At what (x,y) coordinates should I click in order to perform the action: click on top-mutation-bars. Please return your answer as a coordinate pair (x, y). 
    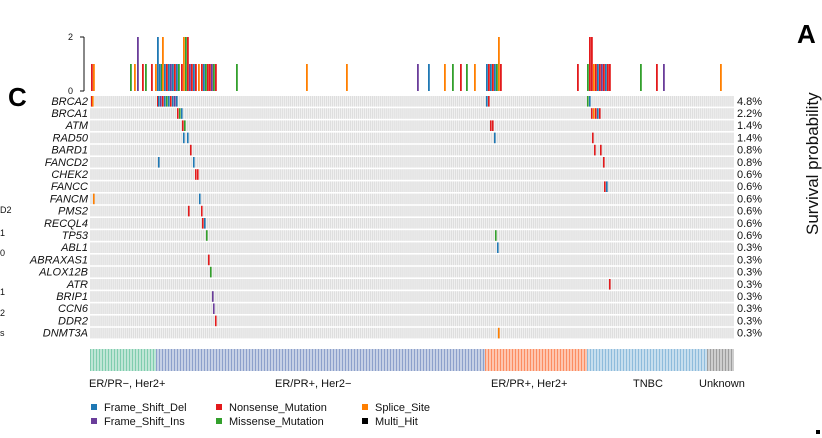
    Looking at the image, I should click on (406, 64).